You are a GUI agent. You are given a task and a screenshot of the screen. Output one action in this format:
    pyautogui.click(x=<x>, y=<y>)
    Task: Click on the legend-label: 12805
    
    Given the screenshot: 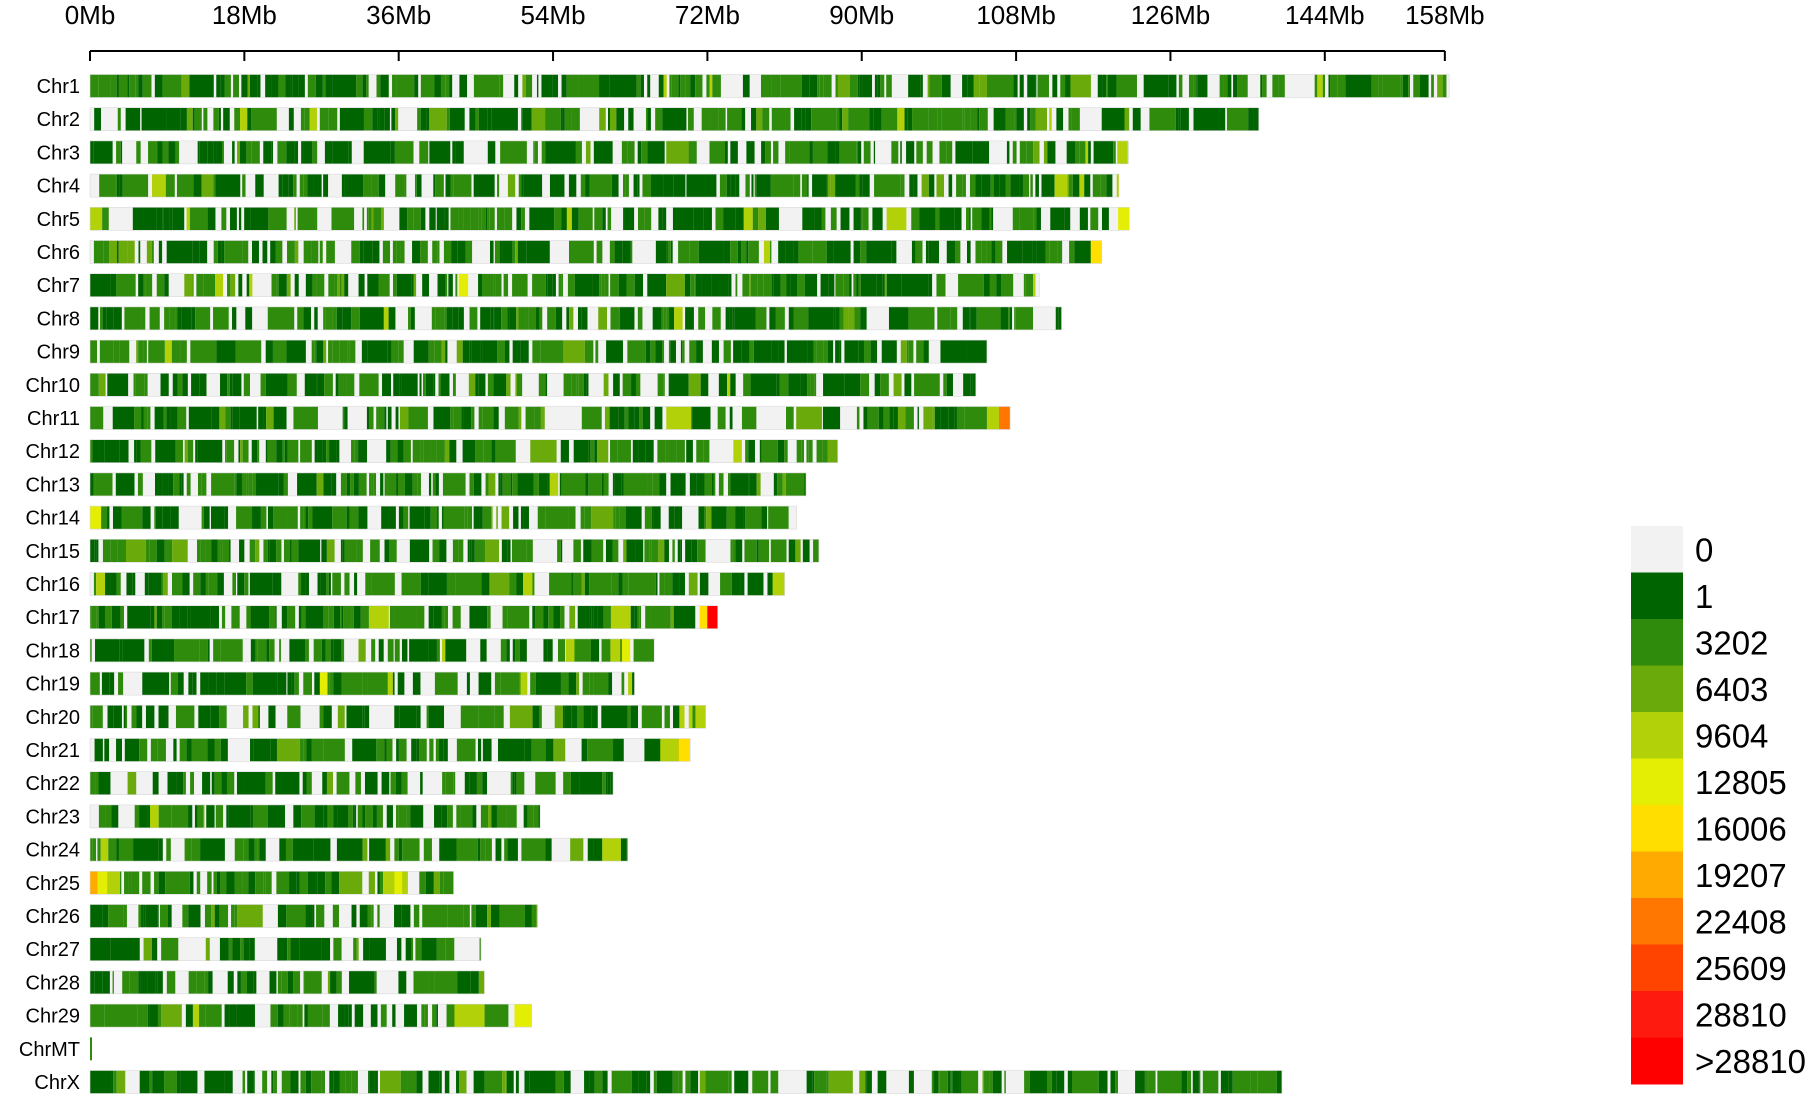 What is the action you would take?
    pyautogui.click(x=1741, y=782)
    